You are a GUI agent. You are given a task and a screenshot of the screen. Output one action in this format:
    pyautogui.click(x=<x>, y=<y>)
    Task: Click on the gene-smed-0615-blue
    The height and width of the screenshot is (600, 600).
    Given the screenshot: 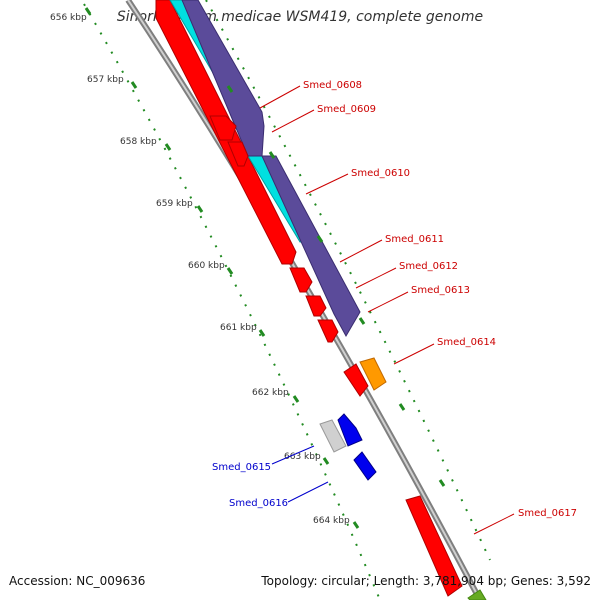 What is the action you would take?
    pyautogui.click(x=350, y=430)
    